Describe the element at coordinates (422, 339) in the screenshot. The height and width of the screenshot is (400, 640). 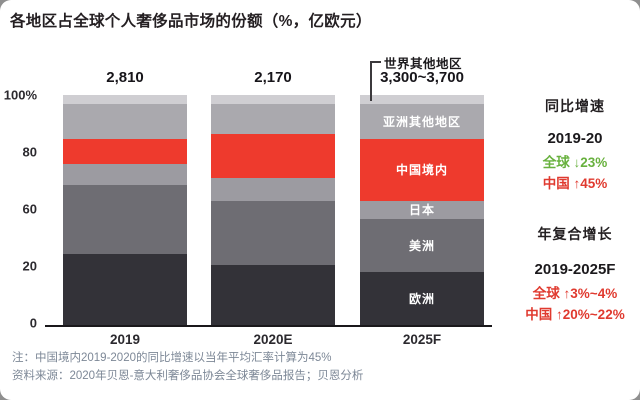
I see `x-axis-label-2025F: 2025F` at that location.